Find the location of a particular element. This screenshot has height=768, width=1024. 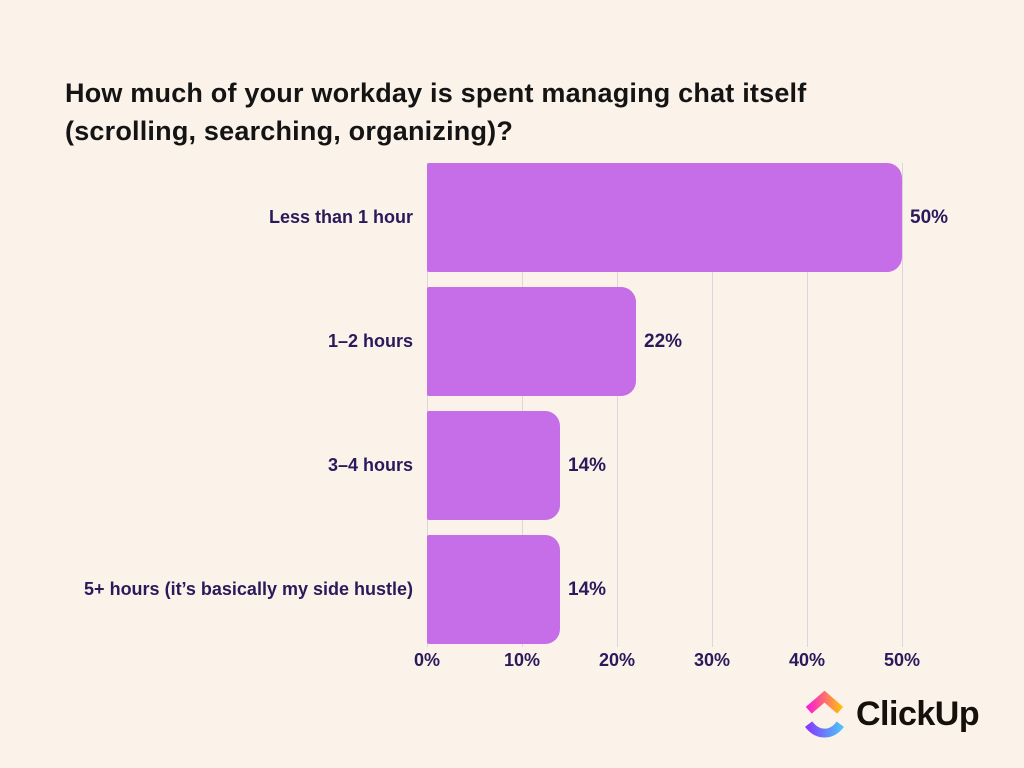

x-axis-tick-label: 50% is located at coordinates (902, 660).